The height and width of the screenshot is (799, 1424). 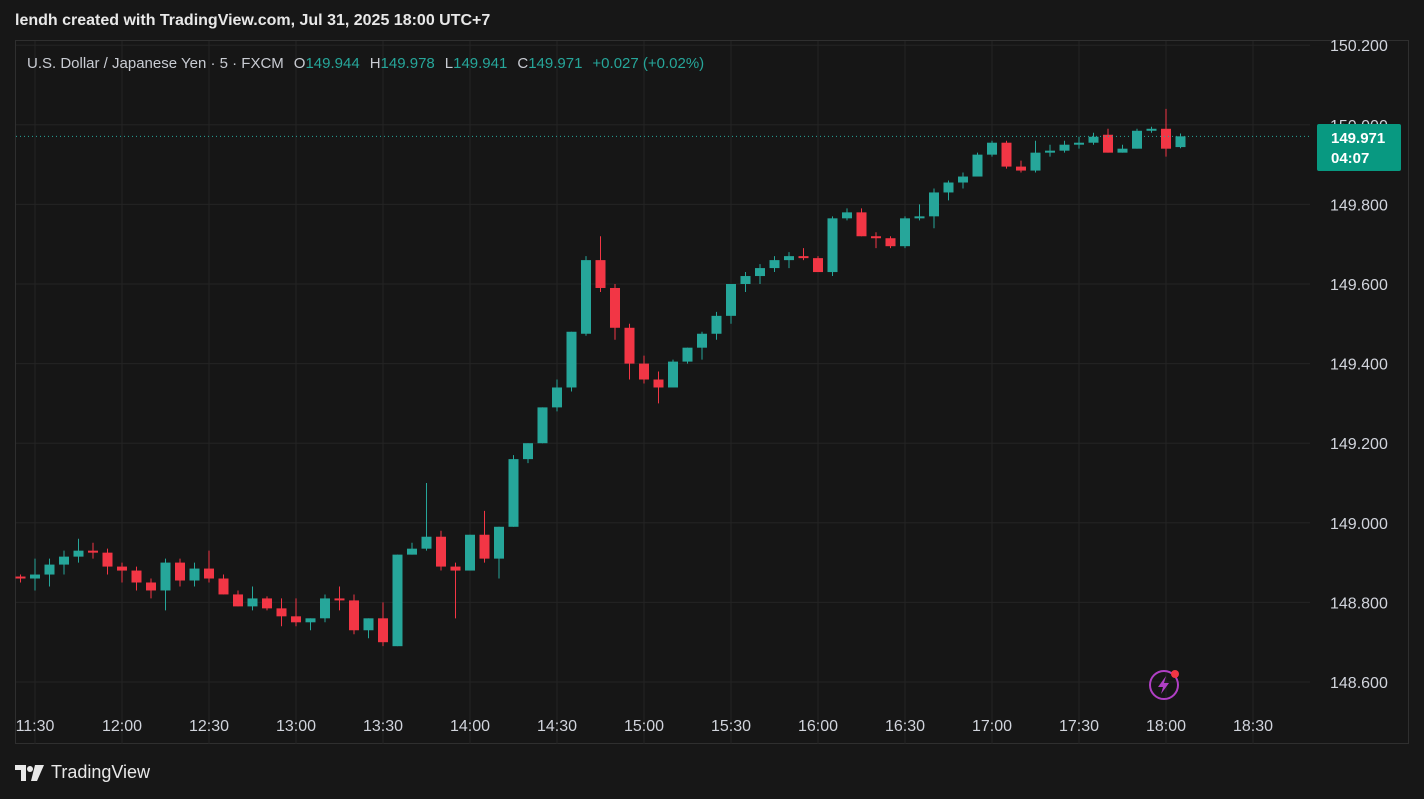 What do you see at coordinates (523, 63) in the screenshot?
I see `close-key: C` at bounding box center [523, 63].